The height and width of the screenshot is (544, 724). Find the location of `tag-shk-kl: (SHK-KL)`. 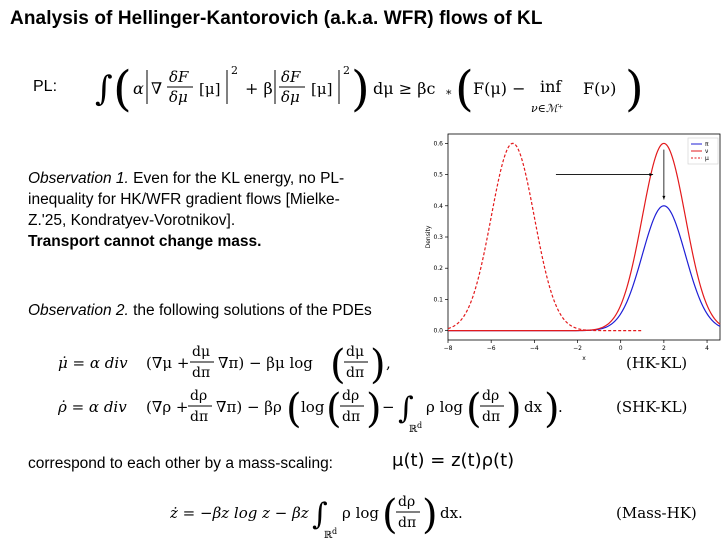

tag-shk-kl: (SHK-KL) is located at coordinates (651, 407).